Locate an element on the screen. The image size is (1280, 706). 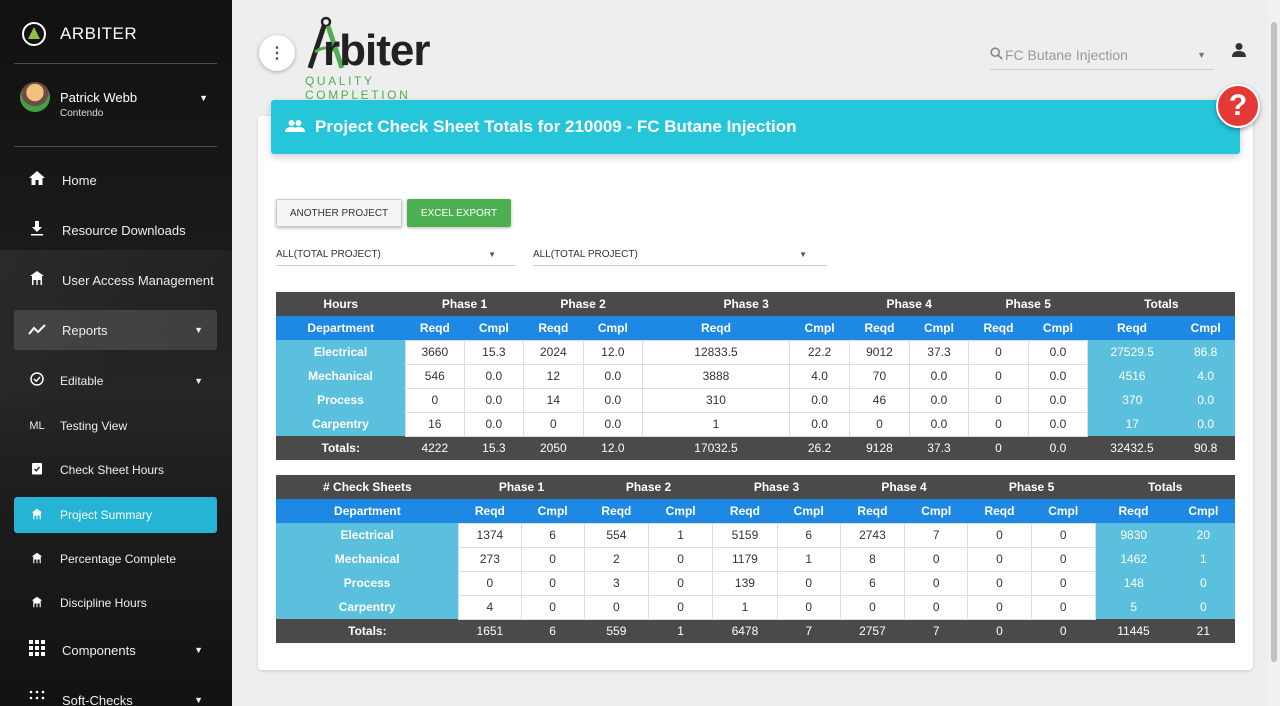
reqd-cell: 1 is located at coordinates (716, 424).